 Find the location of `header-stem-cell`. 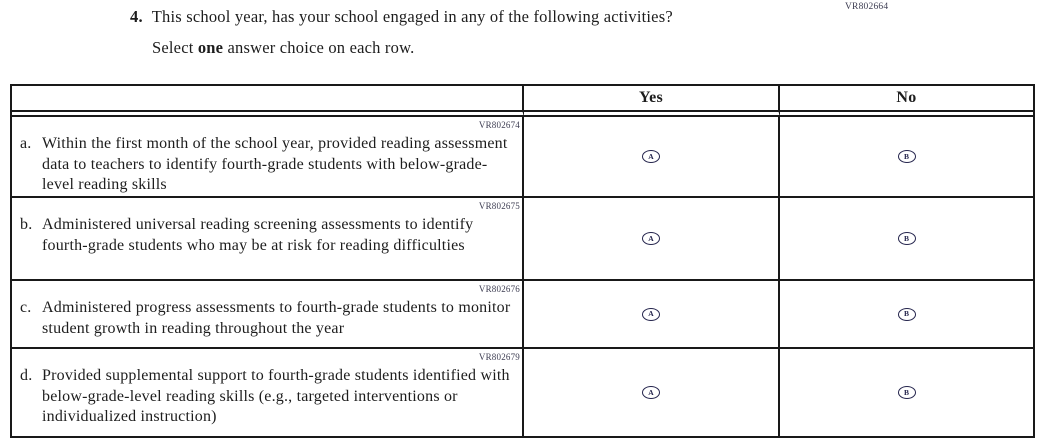

header-stem-cell is located at coordinates (268, 101).